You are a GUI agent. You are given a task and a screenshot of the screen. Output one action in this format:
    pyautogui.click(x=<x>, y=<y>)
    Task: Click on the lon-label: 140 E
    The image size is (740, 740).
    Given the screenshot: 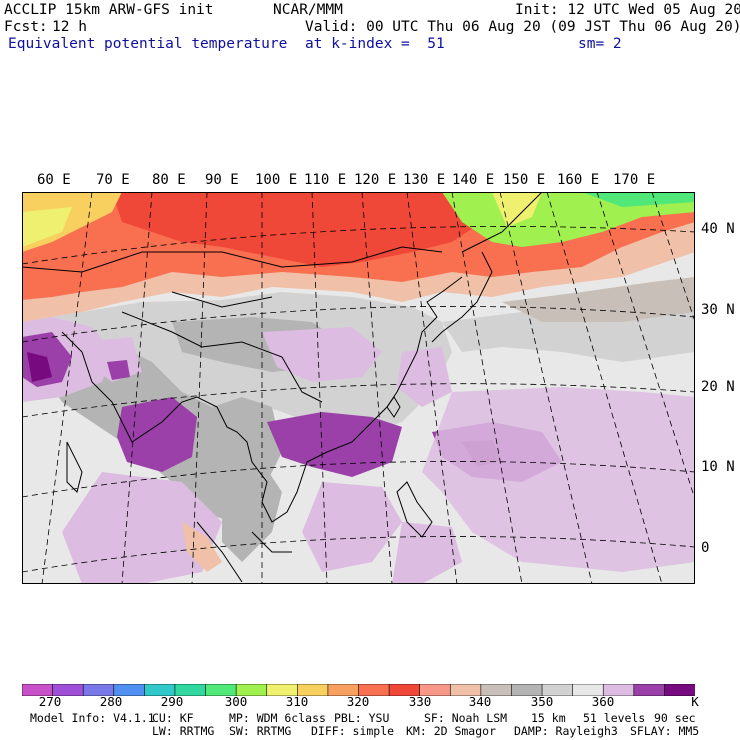 What is the action you would take?
    pyautogui.click(x=473, y=180)
    